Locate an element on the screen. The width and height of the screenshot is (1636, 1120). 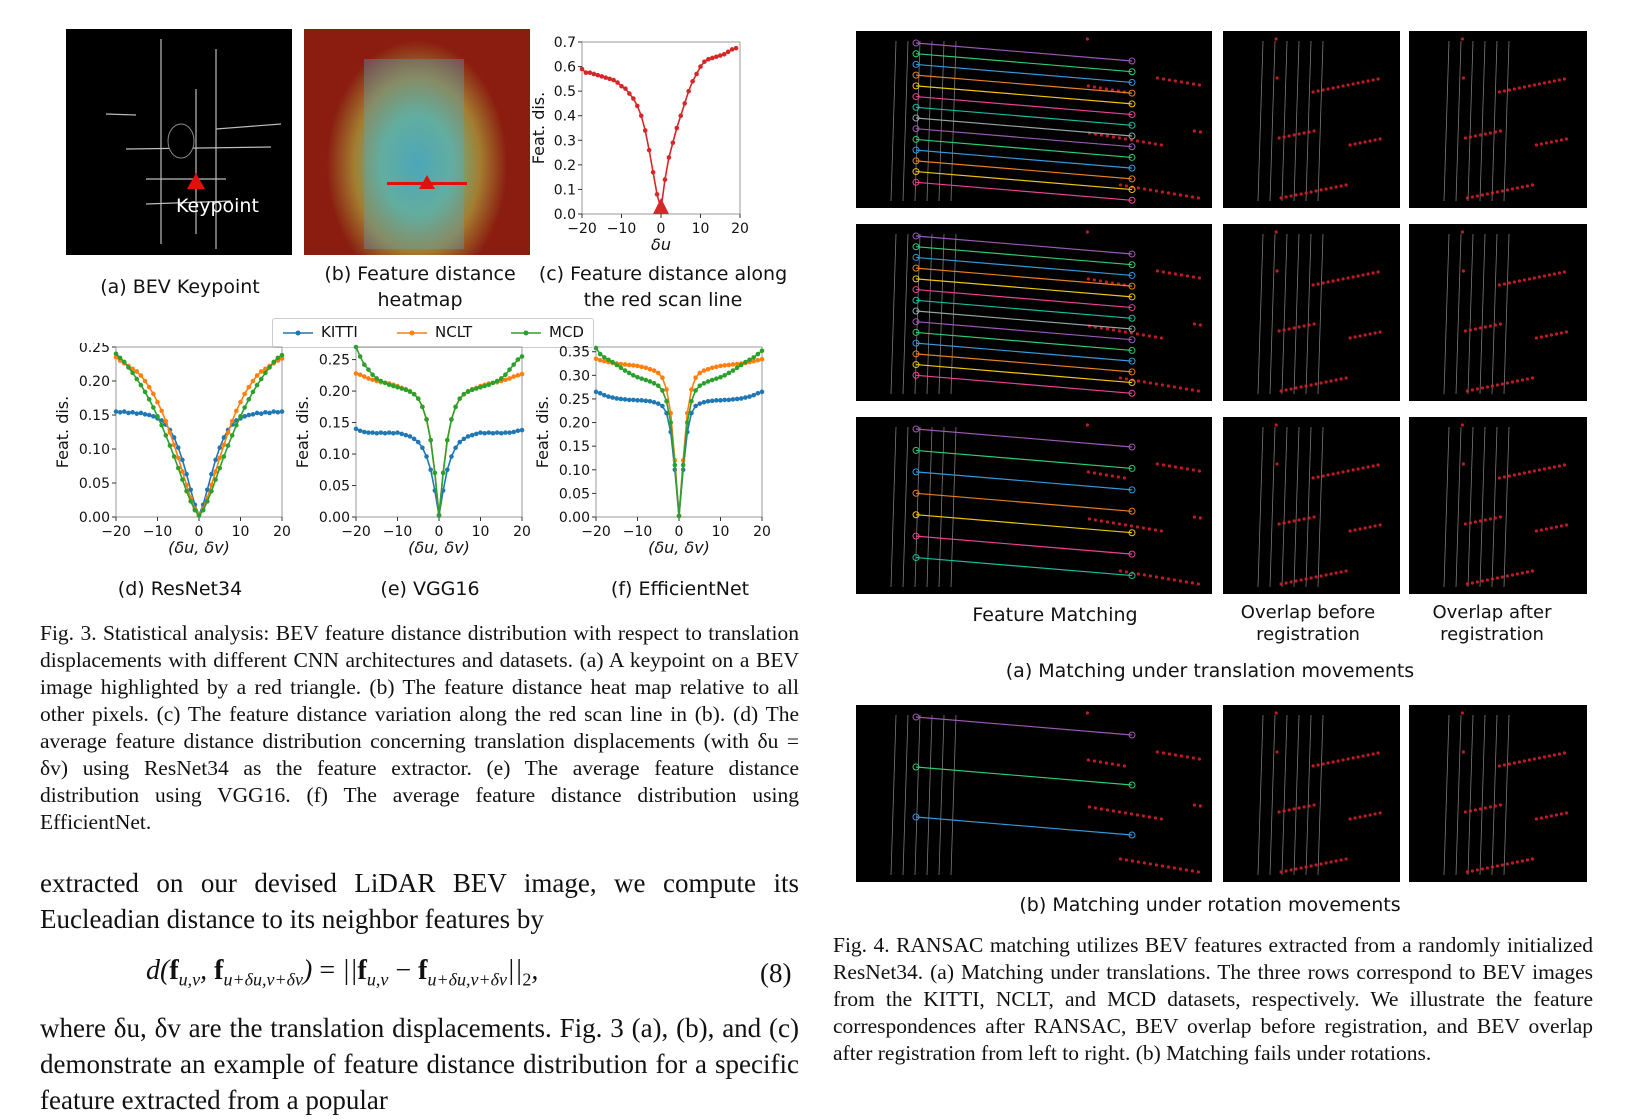
y-tick-label: 0.30 is located at coordinates (574, 376).